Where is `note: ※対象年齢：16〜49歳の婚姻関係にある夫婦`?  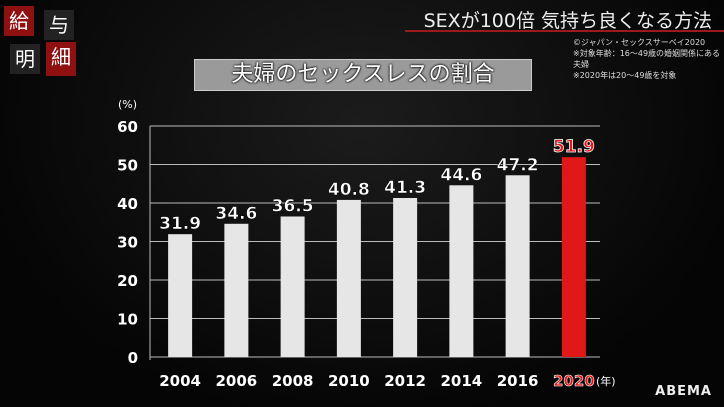 note: ※対象年齢：16〜49歳の婚姻関係にある夫婦 is located at coordinates (647, 59).